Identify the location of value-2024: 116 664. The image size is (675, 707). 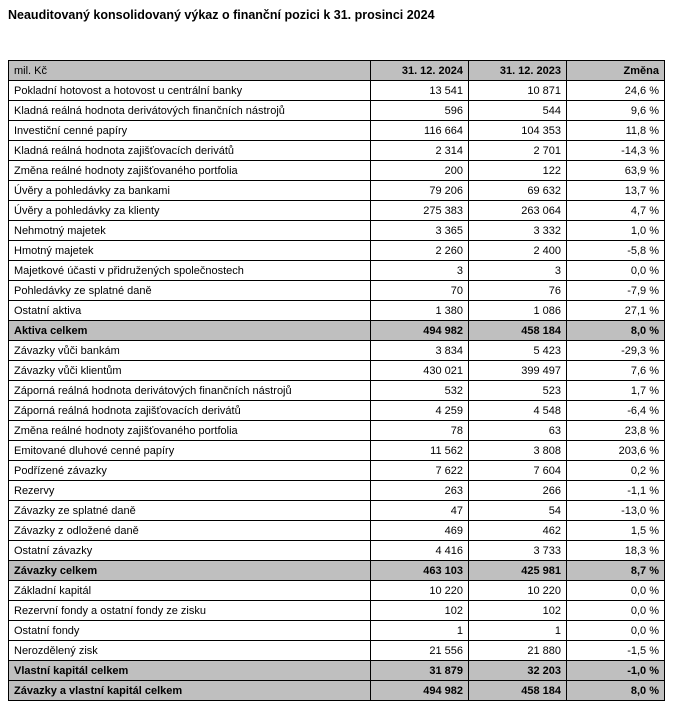
(419, 130).